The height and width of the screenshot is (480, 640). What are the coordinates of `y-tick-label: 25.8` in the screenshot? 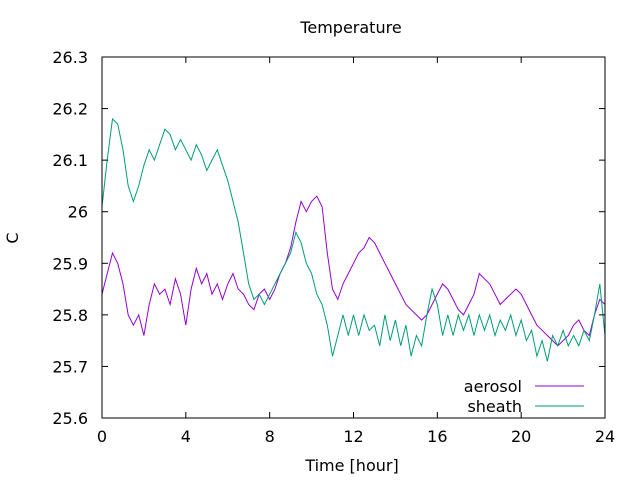 It's located at (70, 315).